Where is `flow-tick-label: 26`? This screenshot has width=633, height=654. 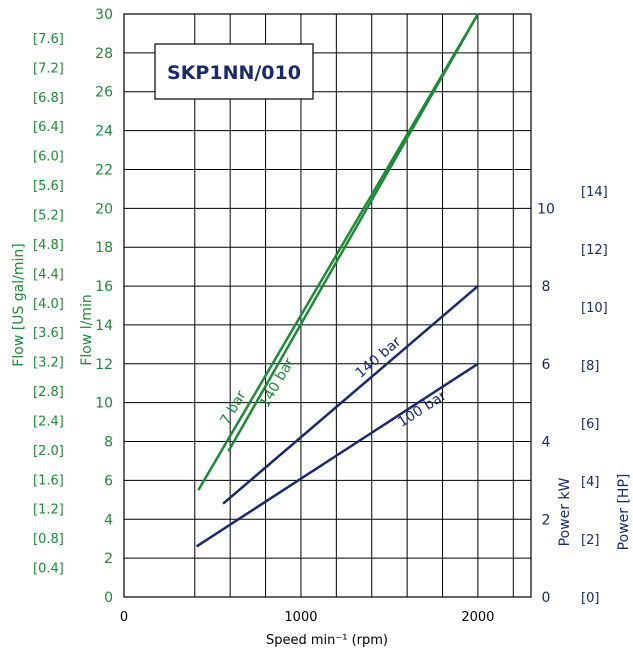
flow-tick-label: 26 is located at coordinates (104, 93).